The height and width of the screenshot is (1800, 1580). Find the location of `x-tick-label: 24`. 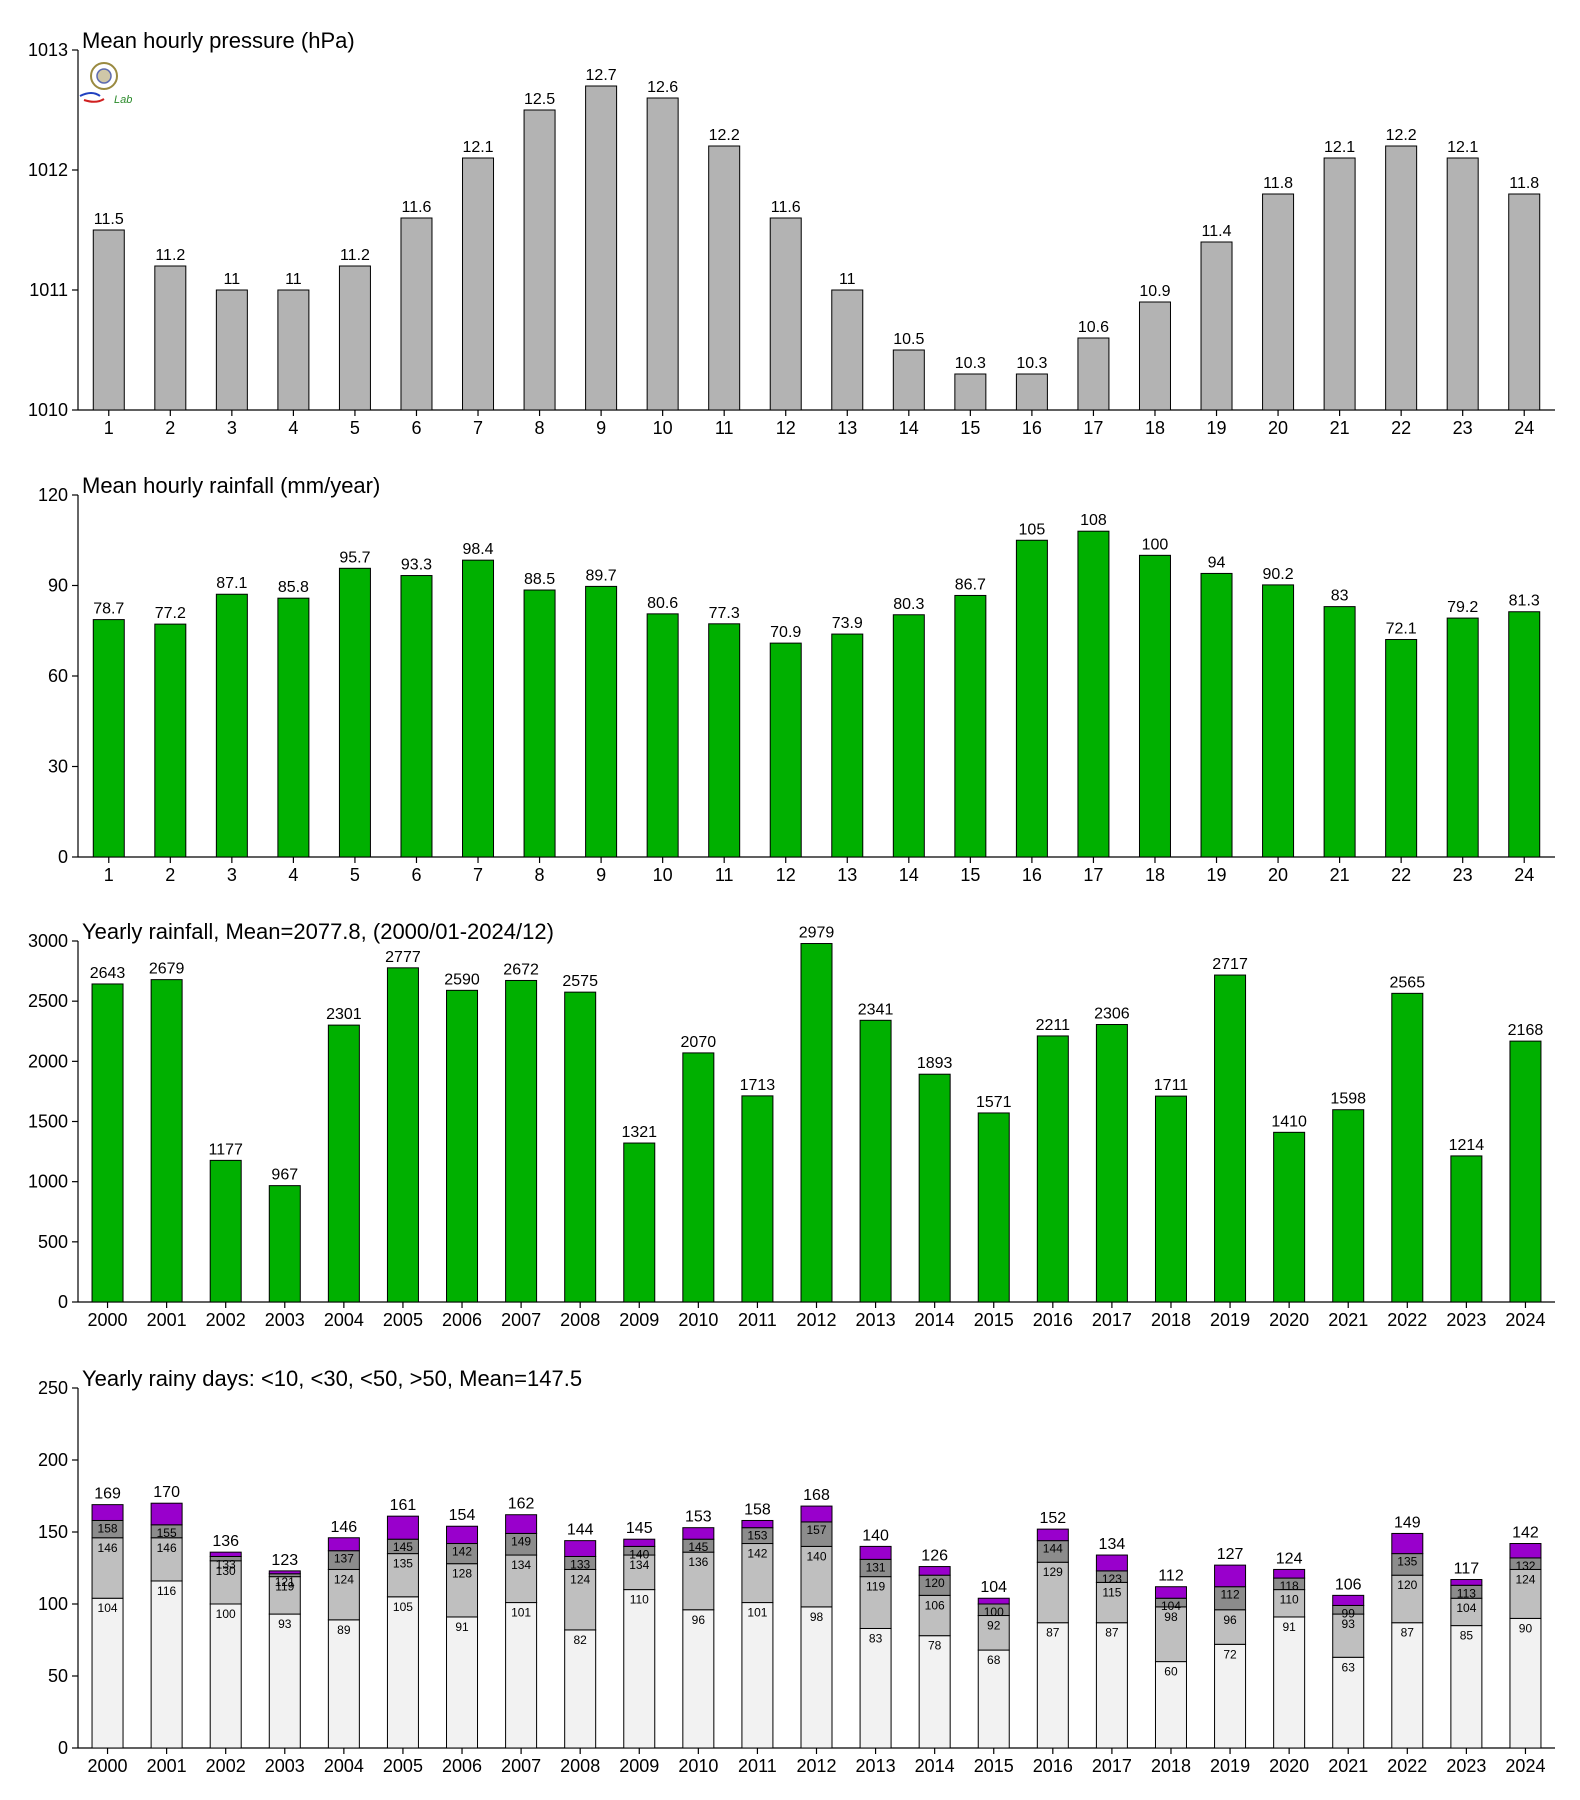

x-tick-label: 24 is located at coordinates (1524, 428).